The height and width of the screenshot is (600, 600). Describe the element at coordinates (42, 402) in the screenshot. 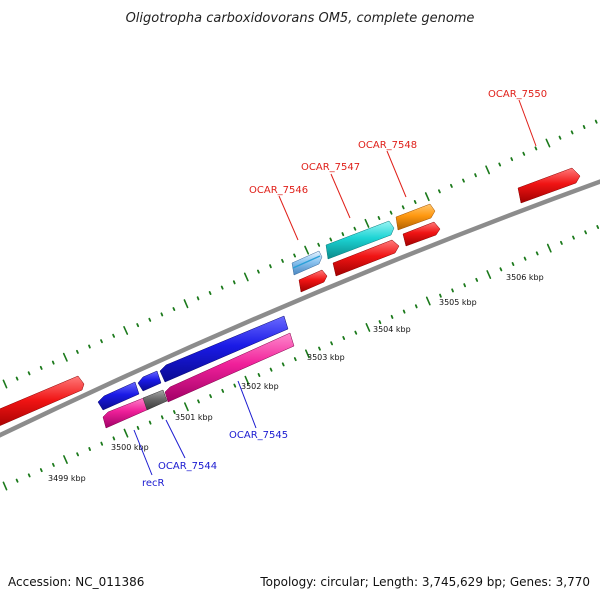

I see `gene-feature-left-red` at that location.